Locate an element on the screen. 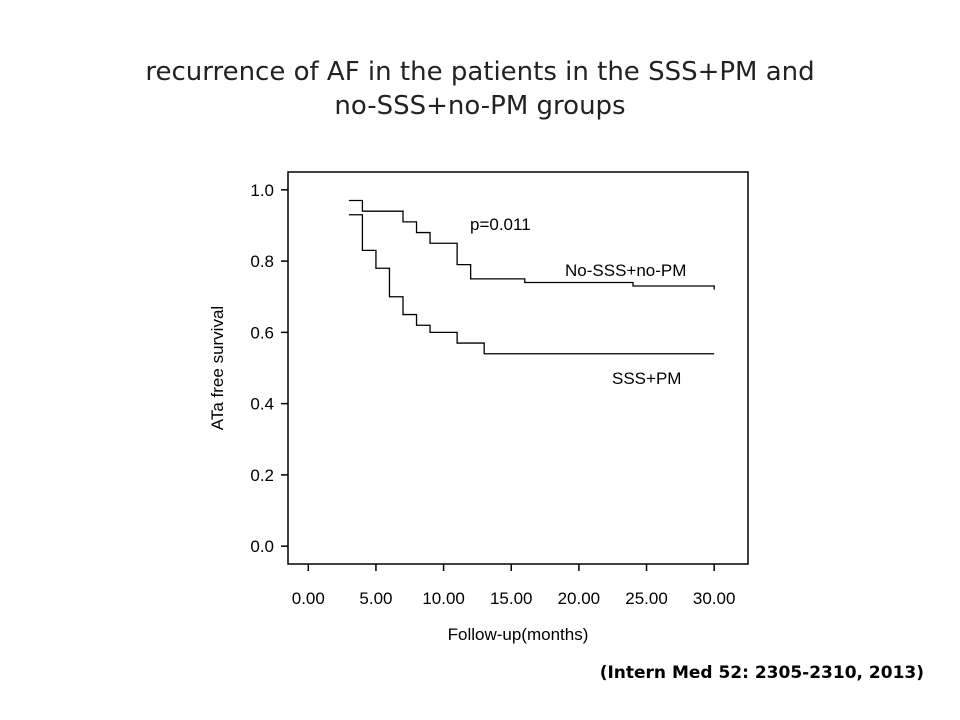 This screenshot has width=960, height=720. p-value-annotation: p=0.011 is located at coordinates (500, 224).